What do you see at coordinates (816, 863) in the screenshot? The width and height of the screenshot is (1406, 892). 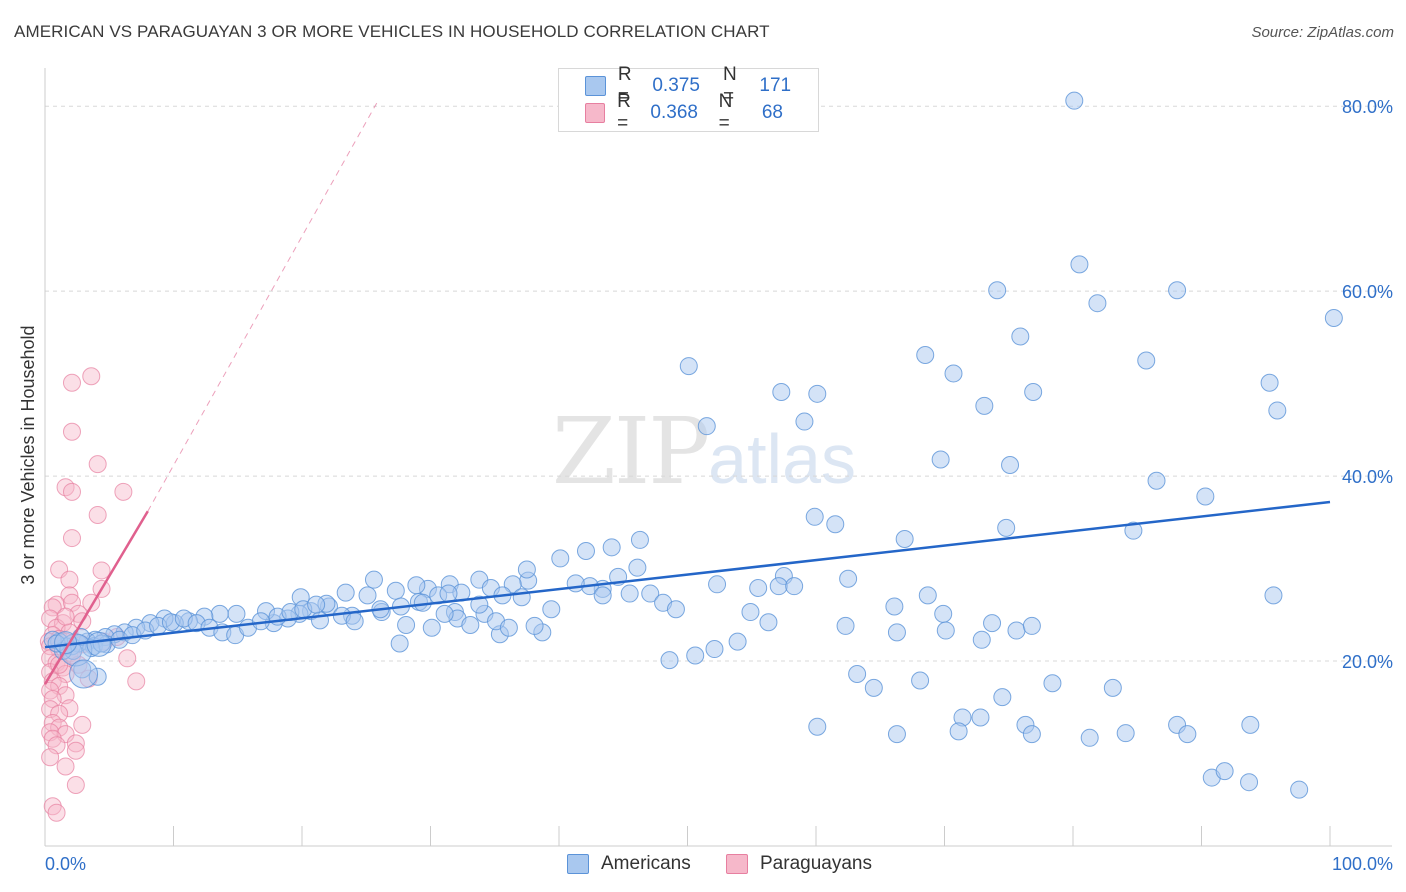 I see `bottom-legend-label-paraguayans: Paraguayans` at bounding box center [816, 863].